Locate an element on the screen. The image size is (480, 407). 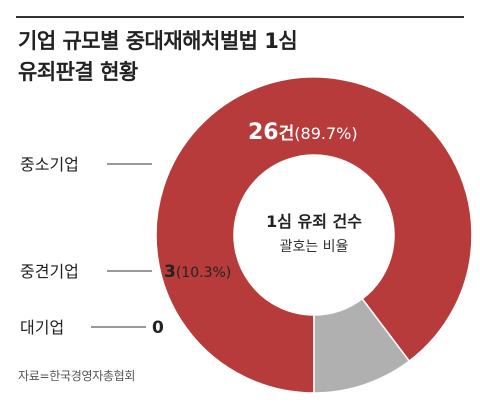
category-label-2: 중견기업 is located at coordinates (49, 271).